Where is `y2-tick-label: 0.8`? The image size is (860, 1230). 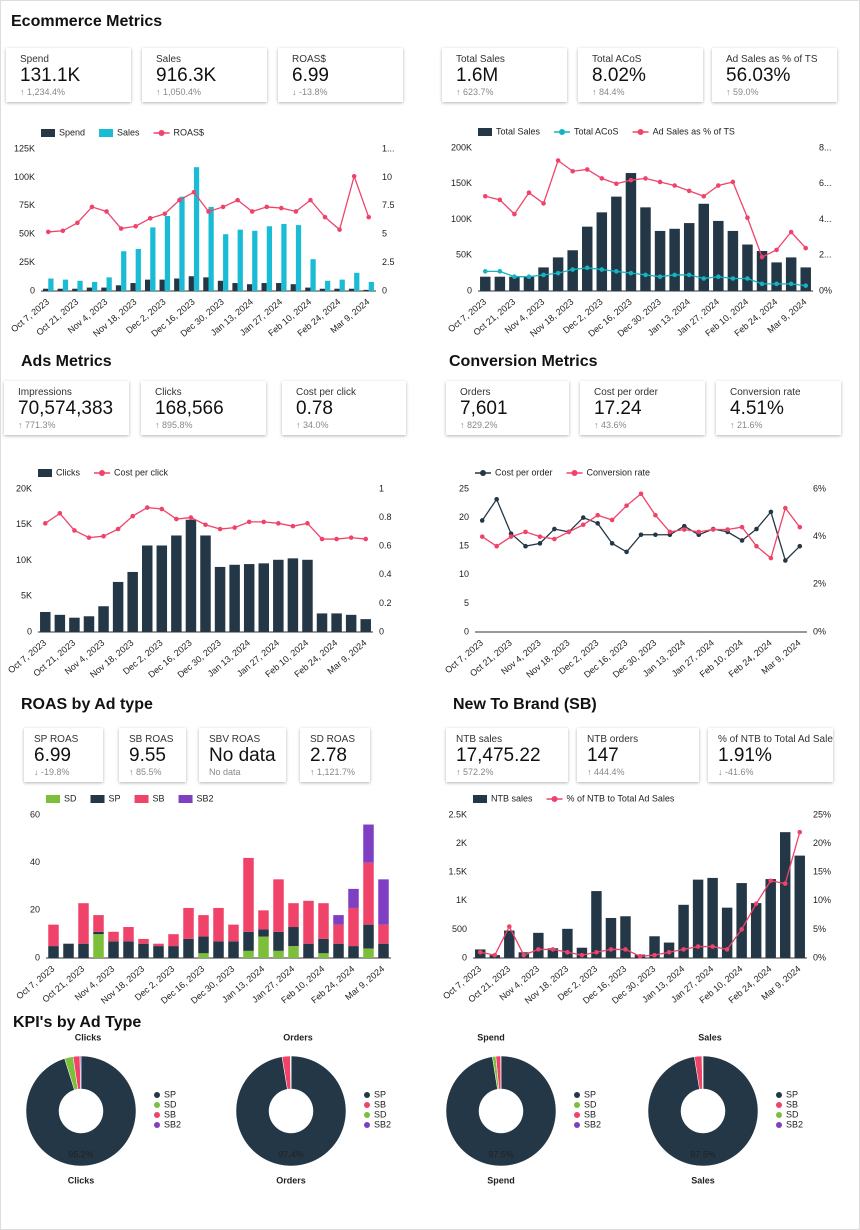
y2-tick-label: 0.8 is located at coordinates (385, 517).